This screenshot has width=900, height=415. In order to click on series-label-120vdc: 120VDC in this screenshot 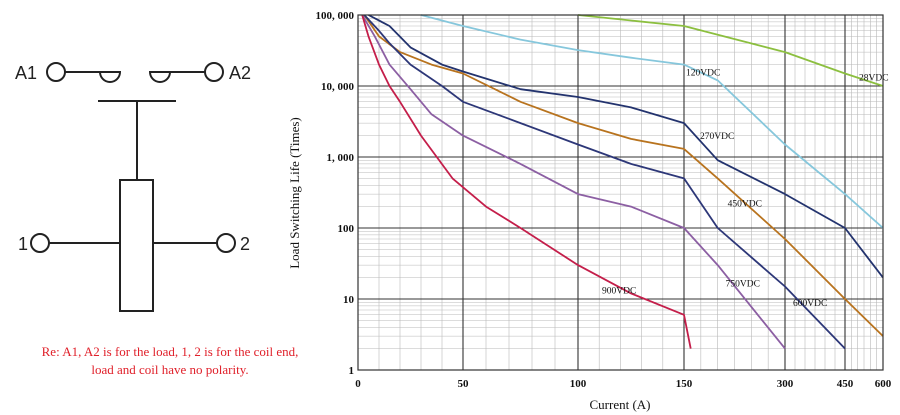, I will do `click(703, 74)`.